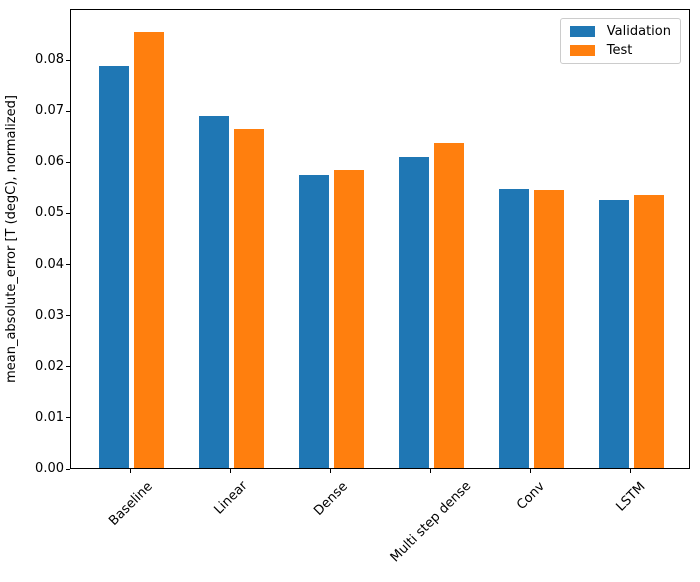 This screenshot has width=700, height=582. What do you see at coordinates (582, 31) in the screenshot?
I see `legend-swatch-validation` at bounding box center [582, 31].